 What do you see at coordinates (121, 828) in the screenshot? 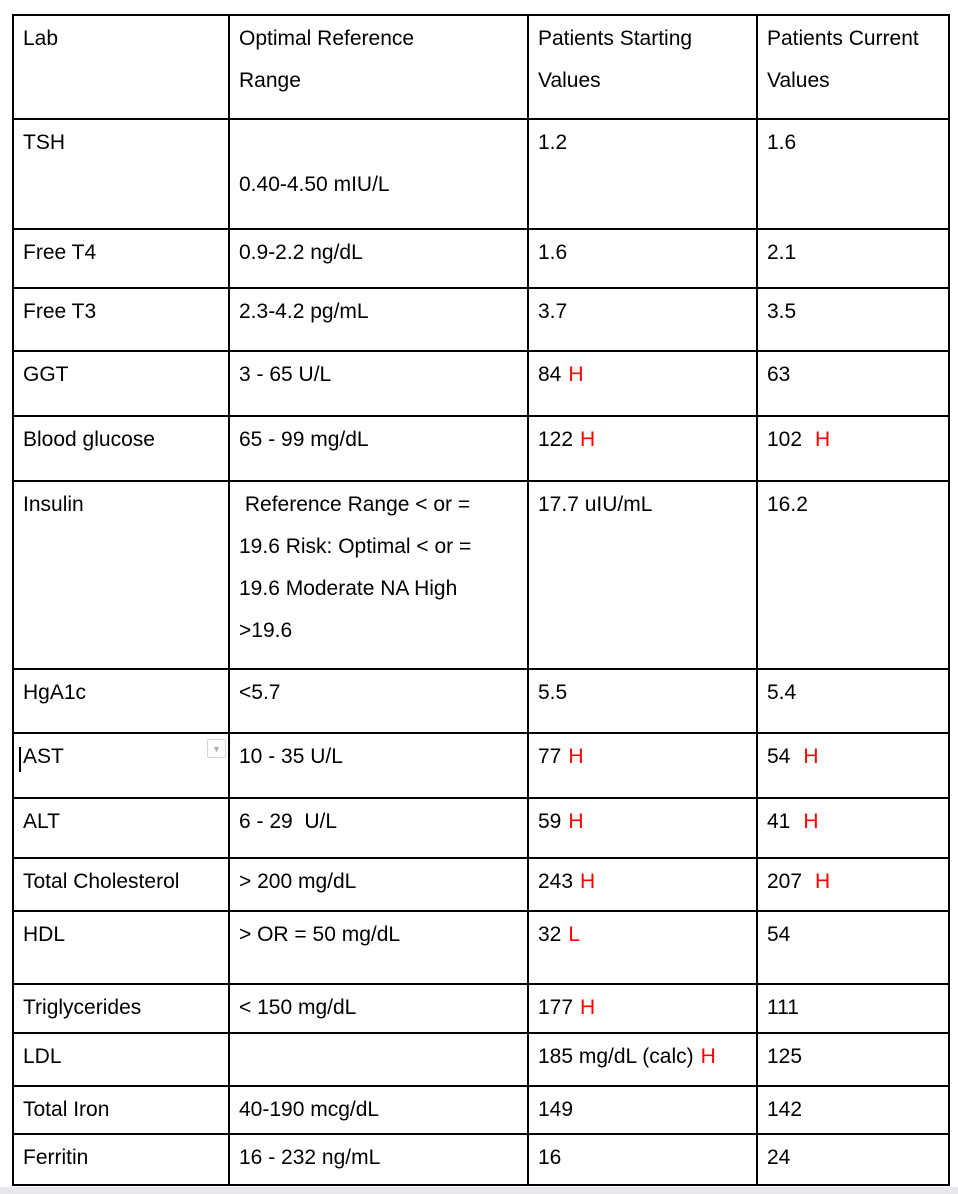
I see `cell-lab: ALT` at bounding box center [121, 828].